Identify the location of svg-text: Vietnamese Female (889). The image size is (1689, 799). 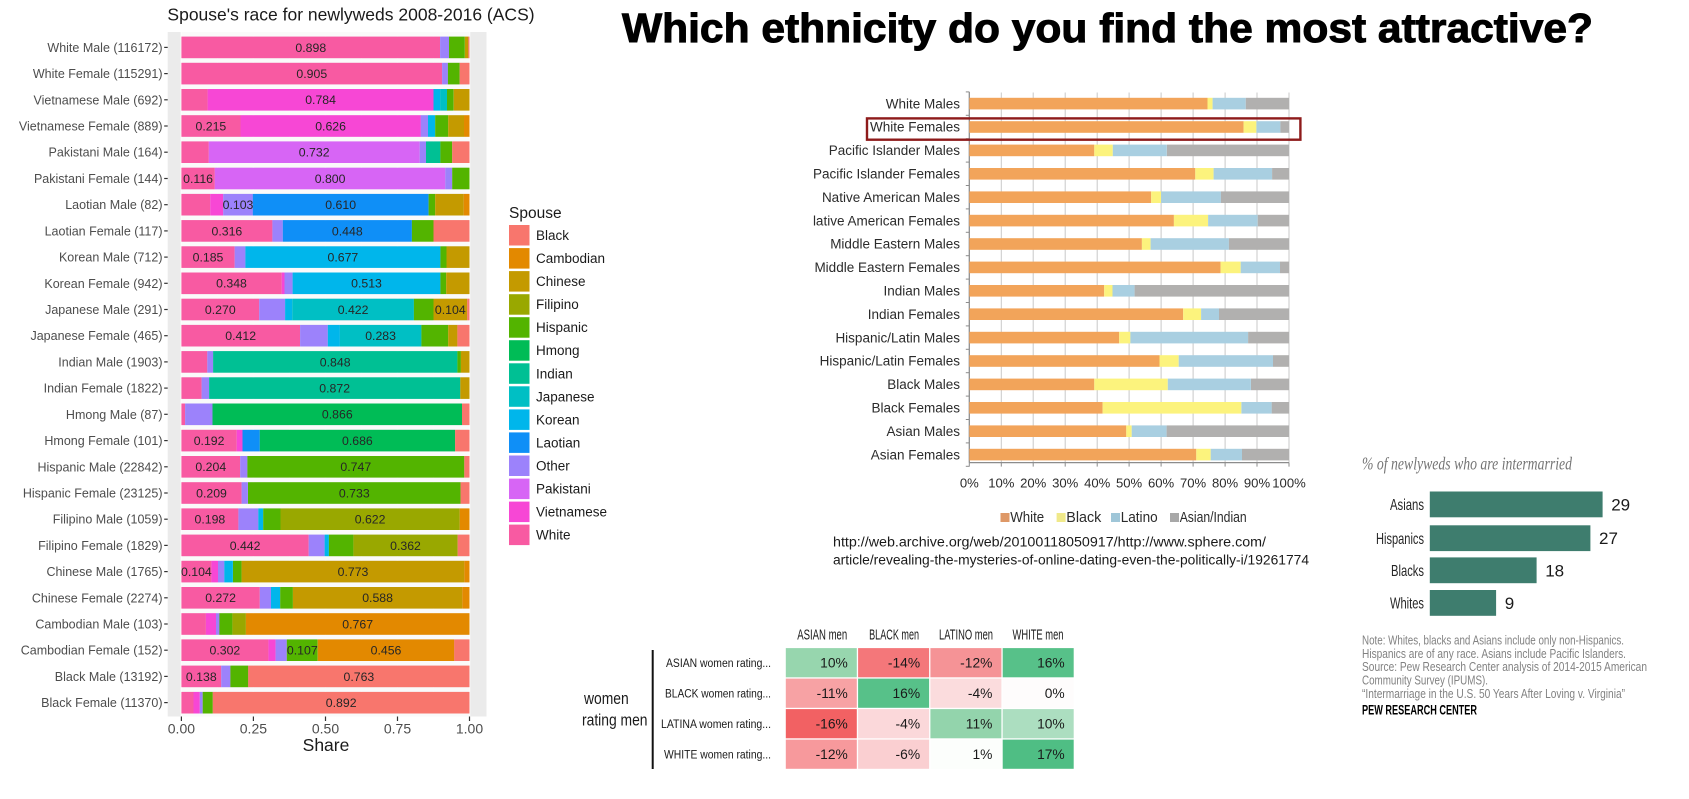
(91, 127).